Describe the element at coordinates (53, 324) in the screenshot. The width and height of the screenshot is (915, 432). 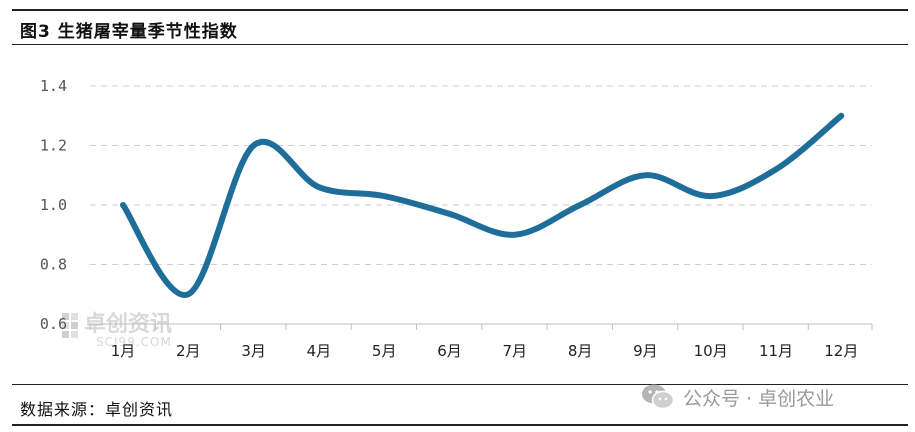
I see `y-tick-label: 0.6` at that location.